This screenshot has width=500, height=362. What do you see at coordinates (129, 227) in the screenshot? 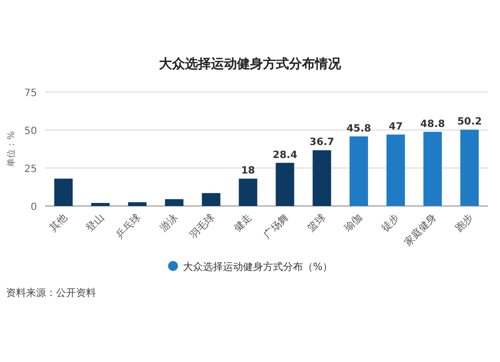
I see `x-tick-label: 乒乓球` at bounding box center [129, 227].